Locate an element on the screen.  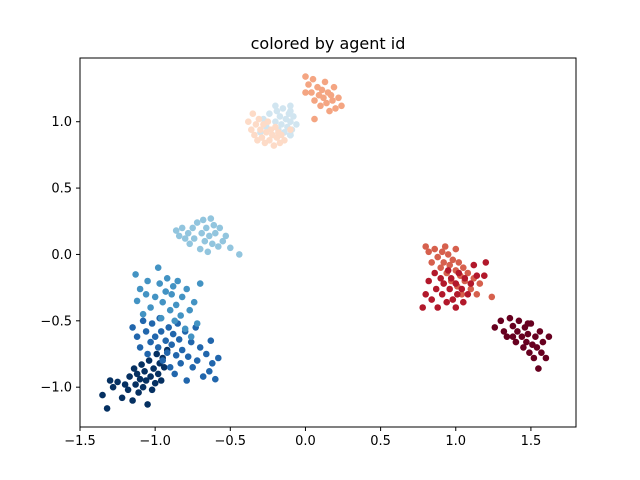
y-tick-label: 1.0 is located at coordinates (61, 122).